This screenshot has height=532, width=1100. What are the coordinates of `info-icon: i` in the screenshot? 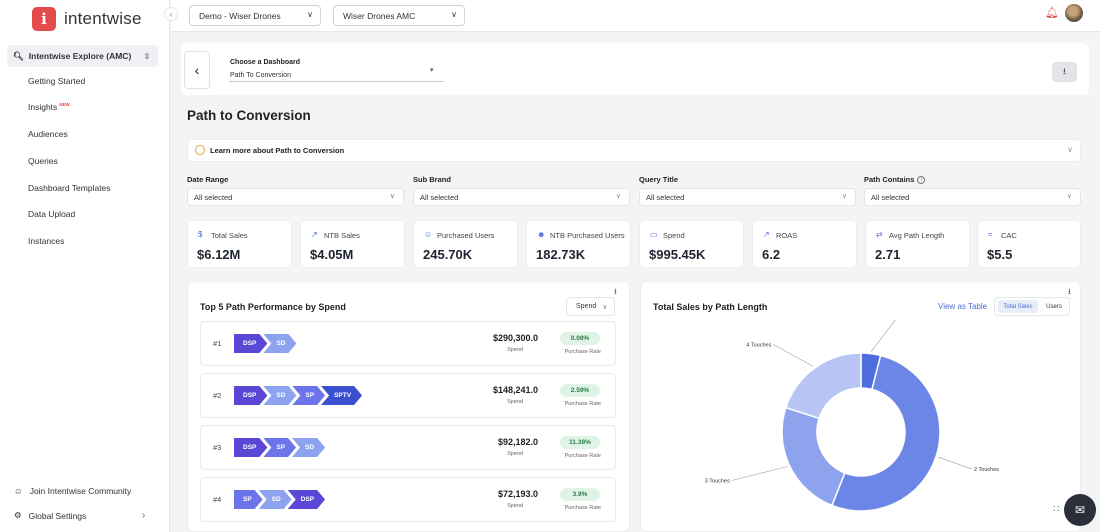 It's located at (921, 180).